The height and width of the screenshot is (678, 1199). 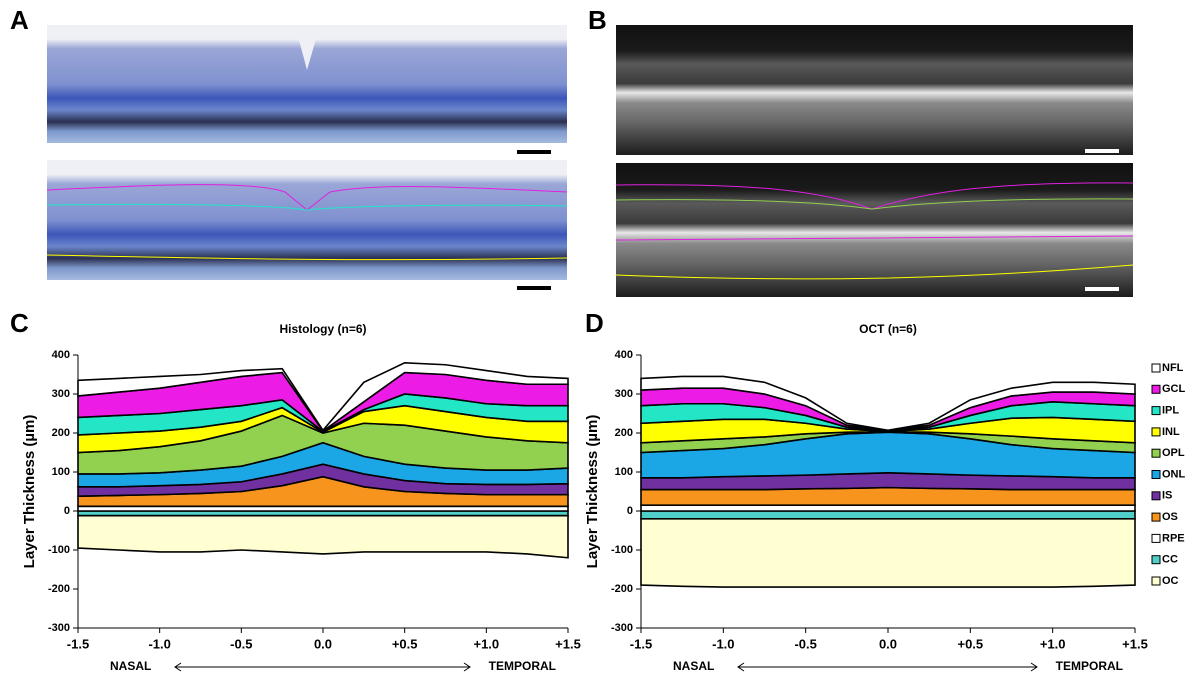 I want to click on chart-title: OCT (n=6), so click(x=888, y=329).